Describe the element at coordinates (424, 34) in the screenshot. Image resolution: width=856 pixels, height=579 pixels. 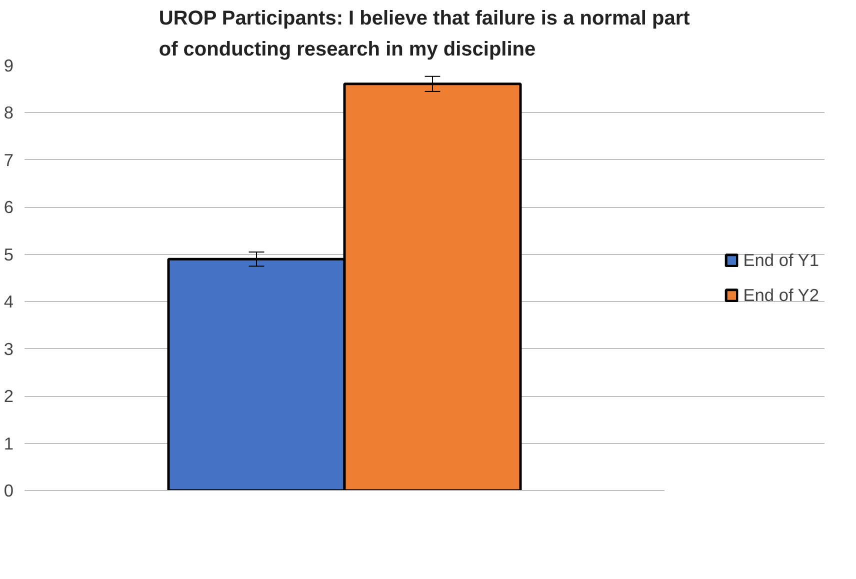
I see `chart-title: UROP Participants: I believe that failure is a normal part of conducting research in my discipline` at that location.